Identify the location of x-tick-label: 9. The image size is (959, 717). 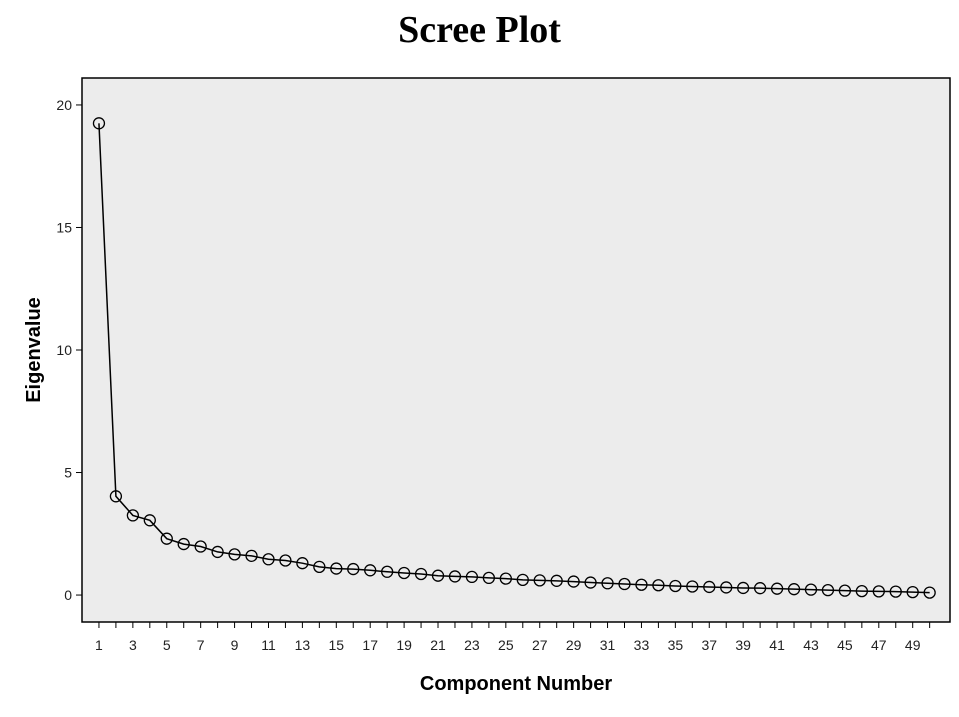
(235, 645).